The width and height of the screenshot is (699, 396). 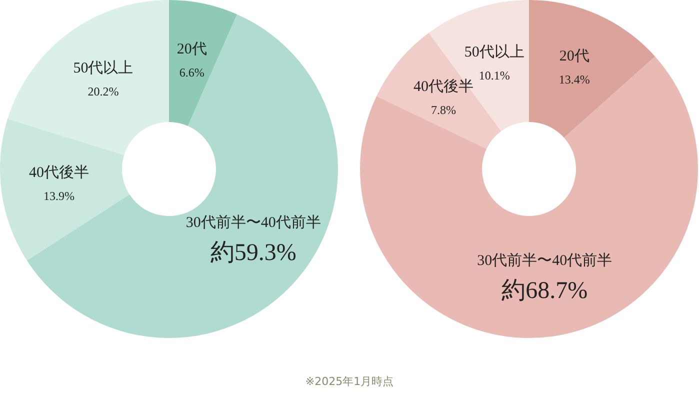 What do you see at coordinates (253, 253) in the screenshot?
I see `data-label: 約59.3%` at bounding box center [253, 253].